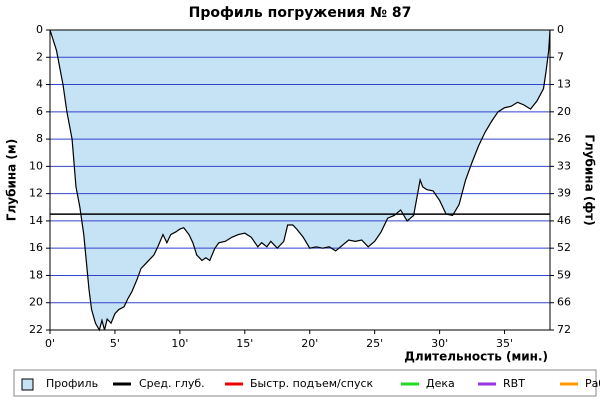  Describe the element at coordinates (564, 84) in the screenshot. I see `y2-tick-label: 13` at that location.